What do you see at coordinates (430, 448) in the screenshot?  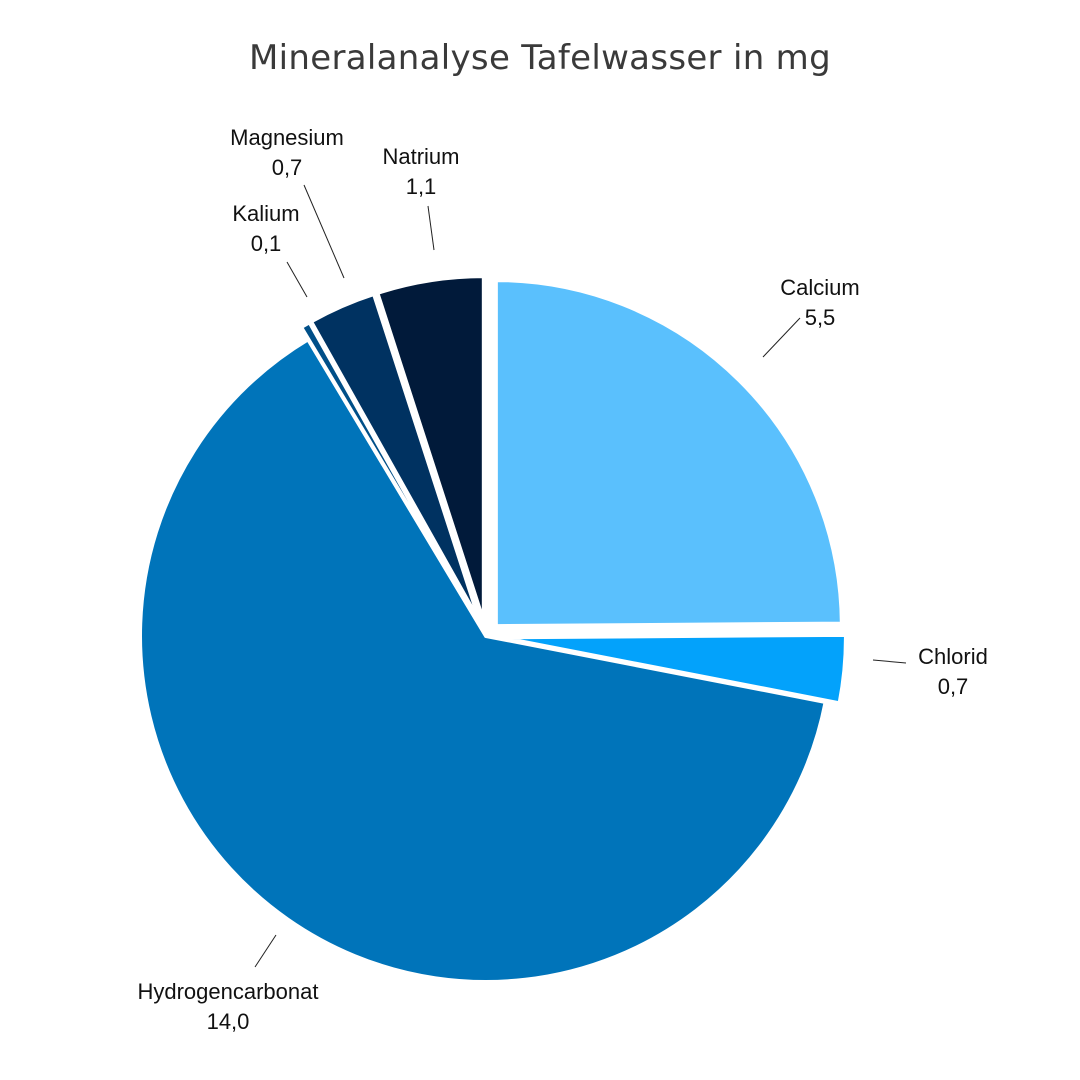 I see `pie-slice-natrium` at bounding box center [430, 448].